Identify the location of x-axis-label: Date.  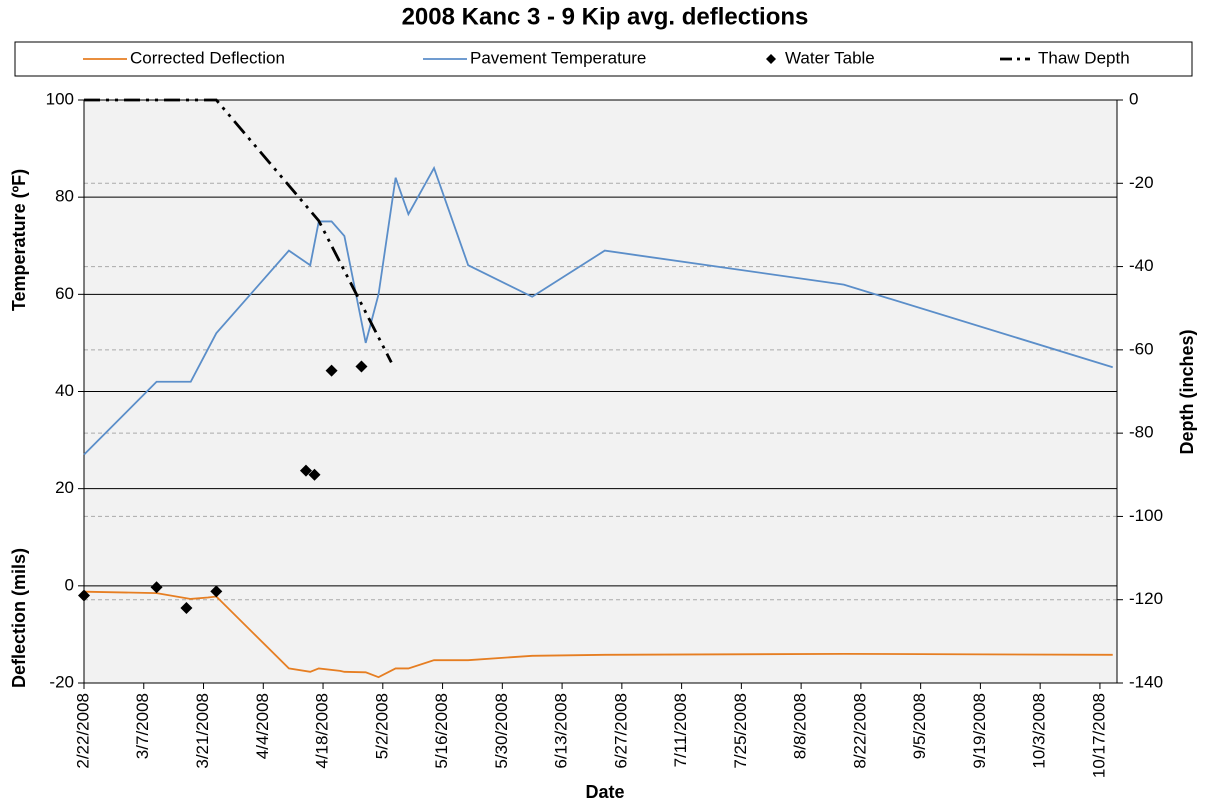
(604, 792).